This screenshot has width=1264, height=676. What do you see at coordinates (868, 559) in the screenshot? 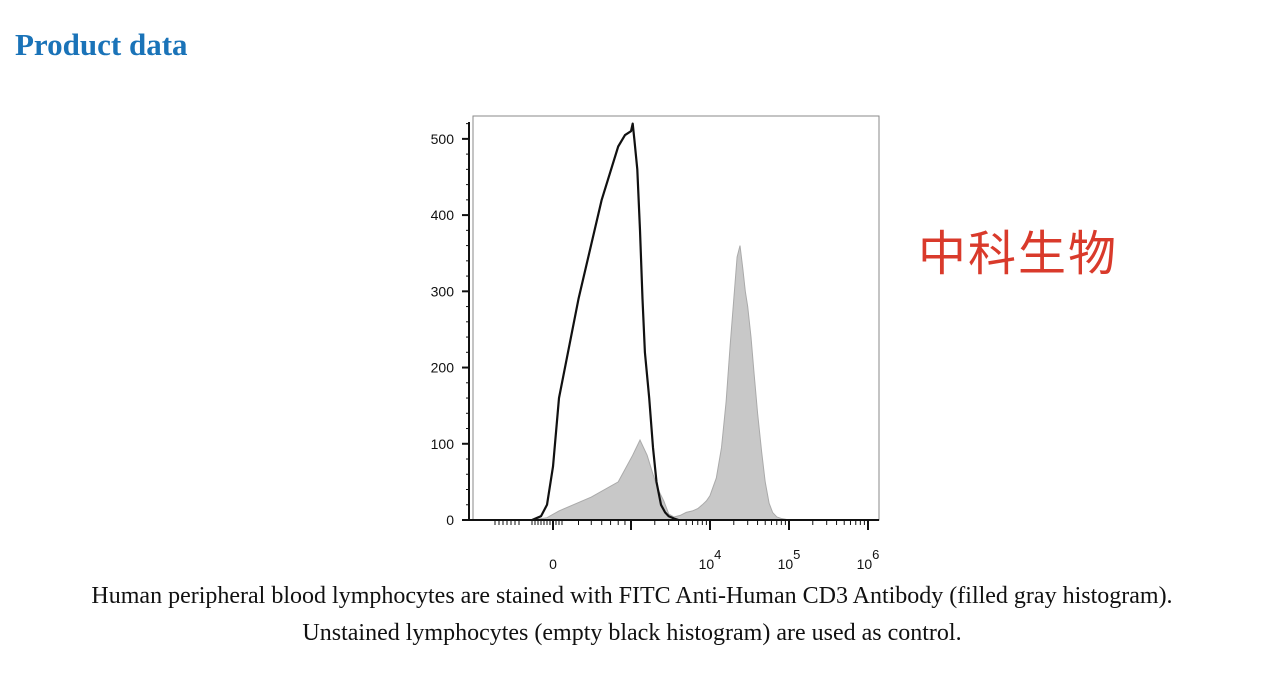
I see `x-tick-label: 10⁶` at bounding box center [868, 559].